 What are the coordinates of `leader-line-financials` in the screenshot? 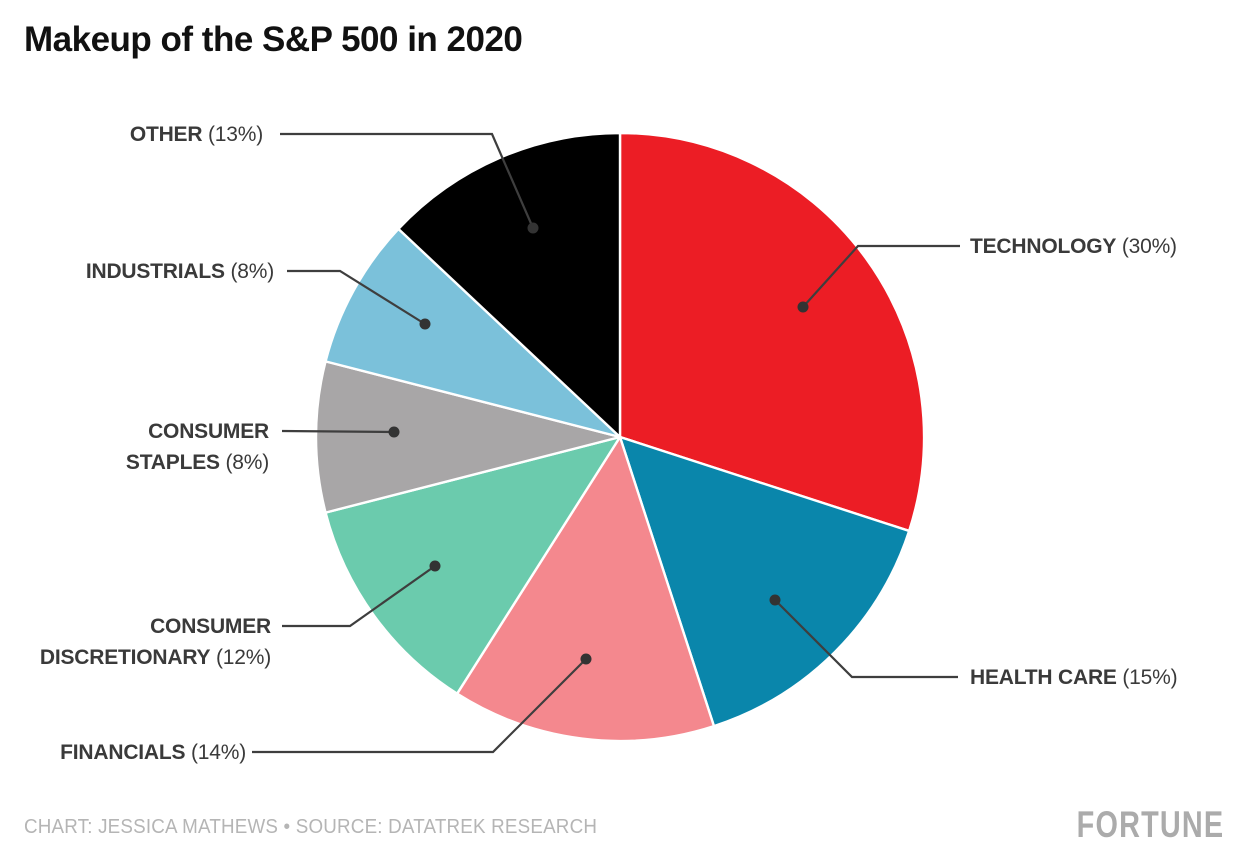 It's located at (419, 706).